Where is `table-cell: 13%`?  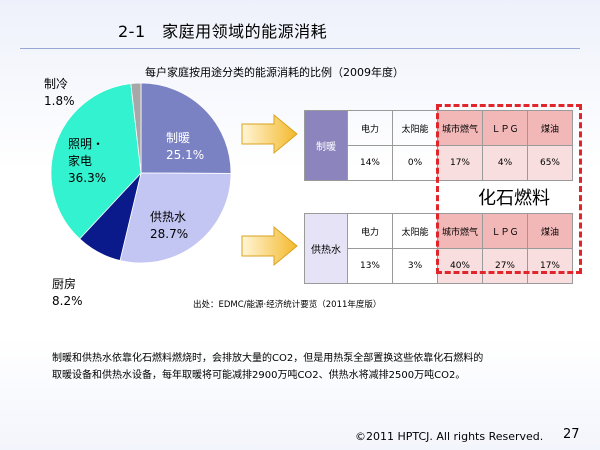
table-cell: 13% is located at coordinates (370, 266).